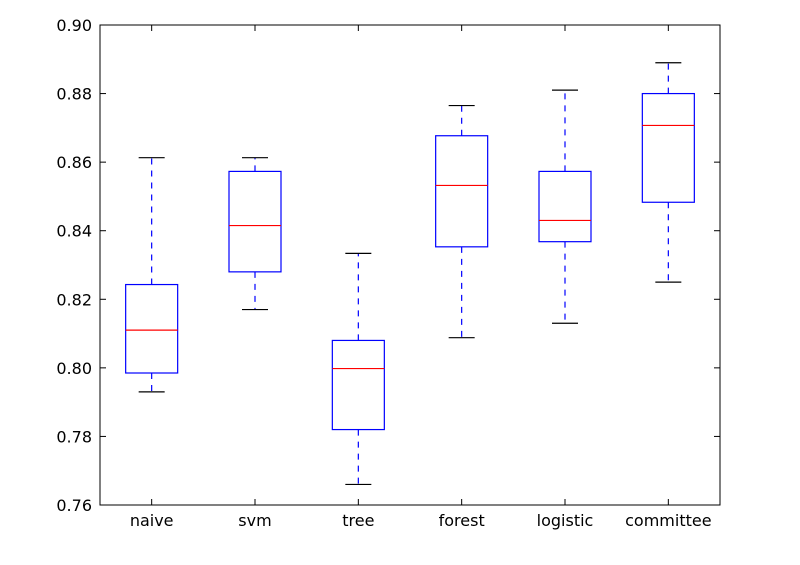 The height and width of the screenshot is (565, 800). What do you see at coordinates (74, 162) in the screenshot?
I see `y-tick-label: 0.86` at bounding box center [74, 162].